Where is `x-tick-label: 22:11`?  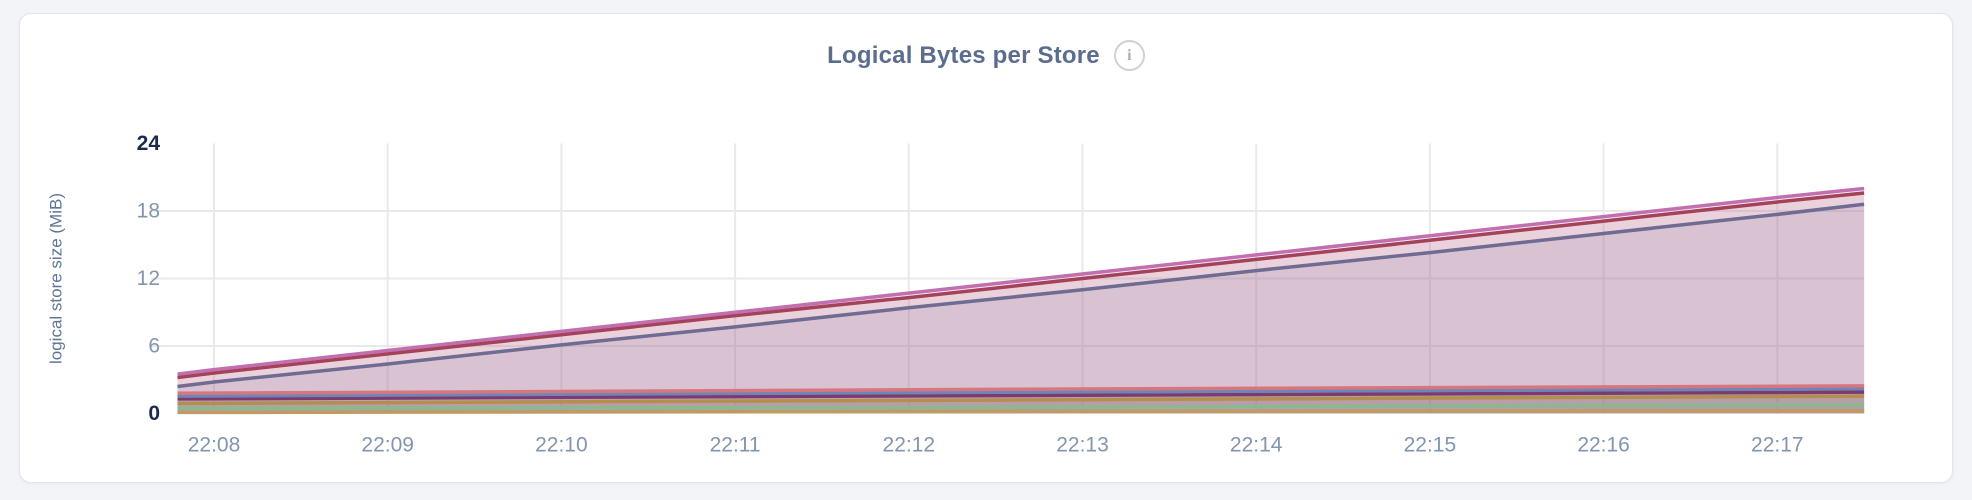
x-tick-label: 22:11 is located at coordinates (735, 444).